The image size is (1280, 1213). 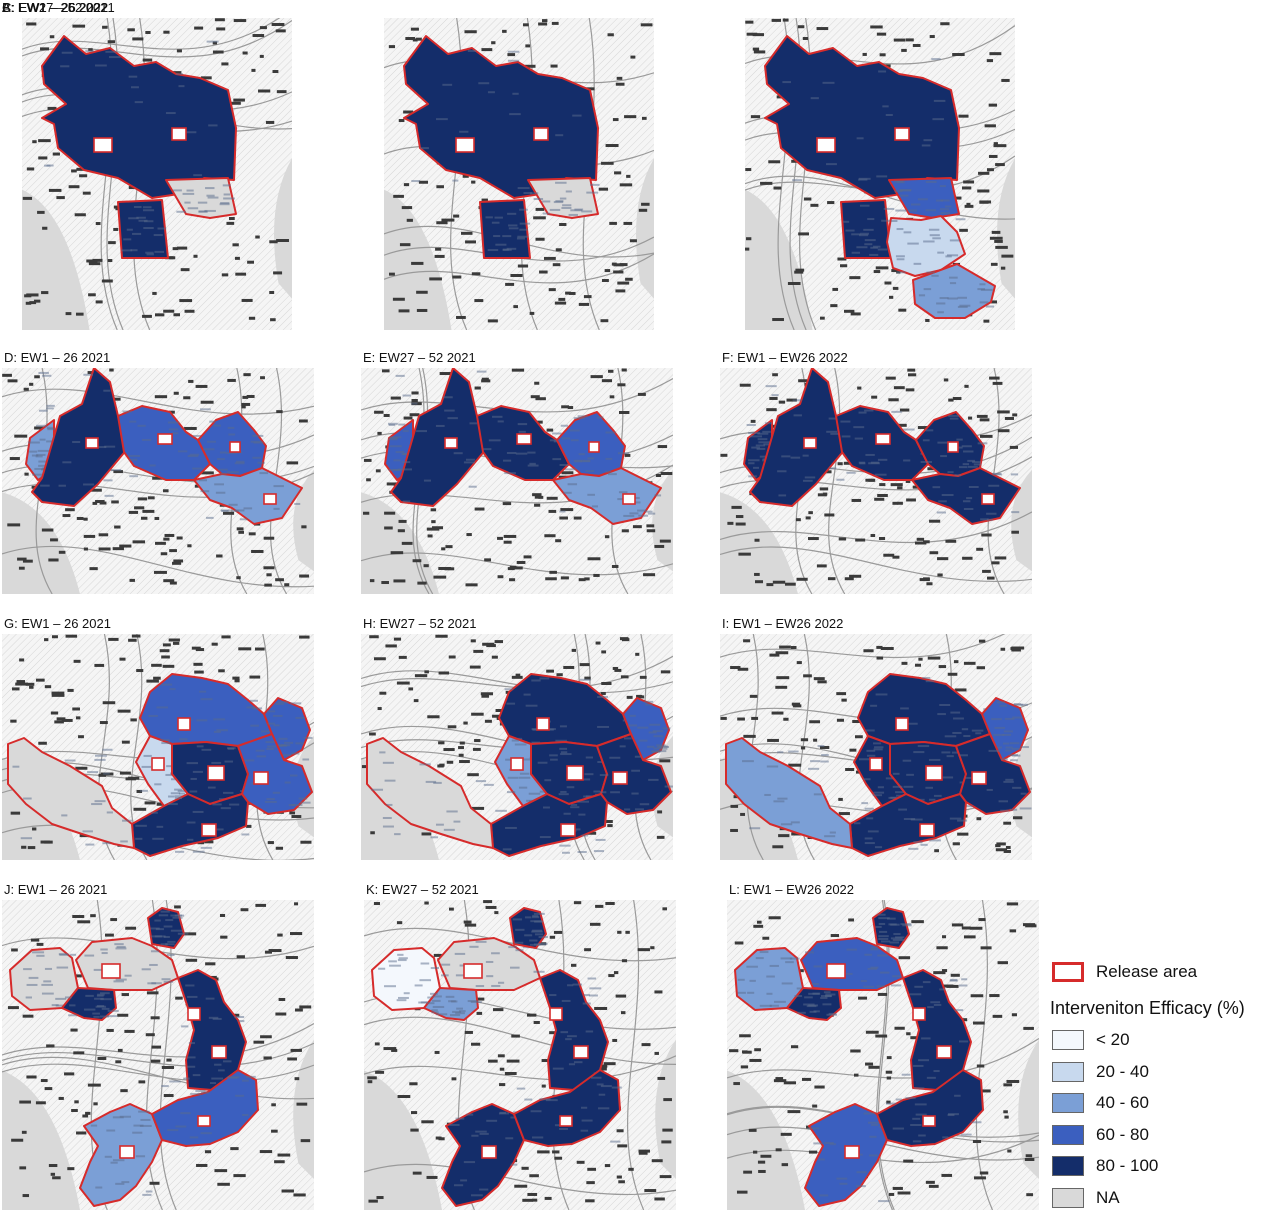 What do you see at coordinates (520, 1068) in the screenshot?
I see `road` at bounding box center [520, 1068].